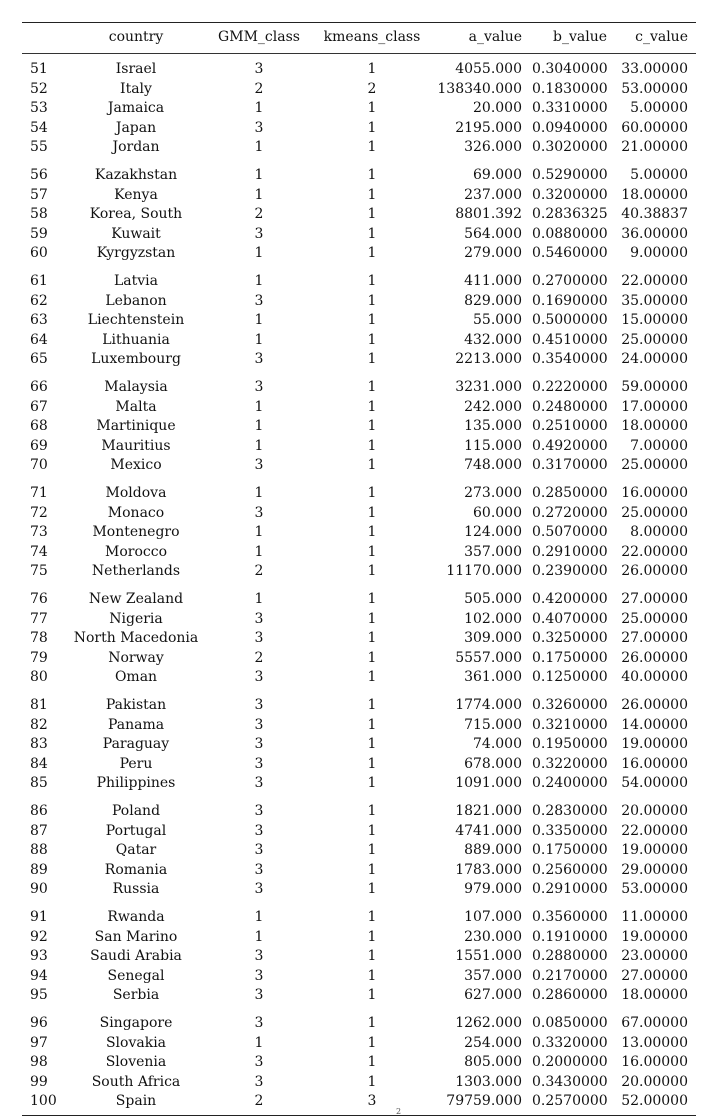  Describe the element at coordinates (570, 493) in the screenshot. I see `b-value-cell: 0.2850000` at that location.